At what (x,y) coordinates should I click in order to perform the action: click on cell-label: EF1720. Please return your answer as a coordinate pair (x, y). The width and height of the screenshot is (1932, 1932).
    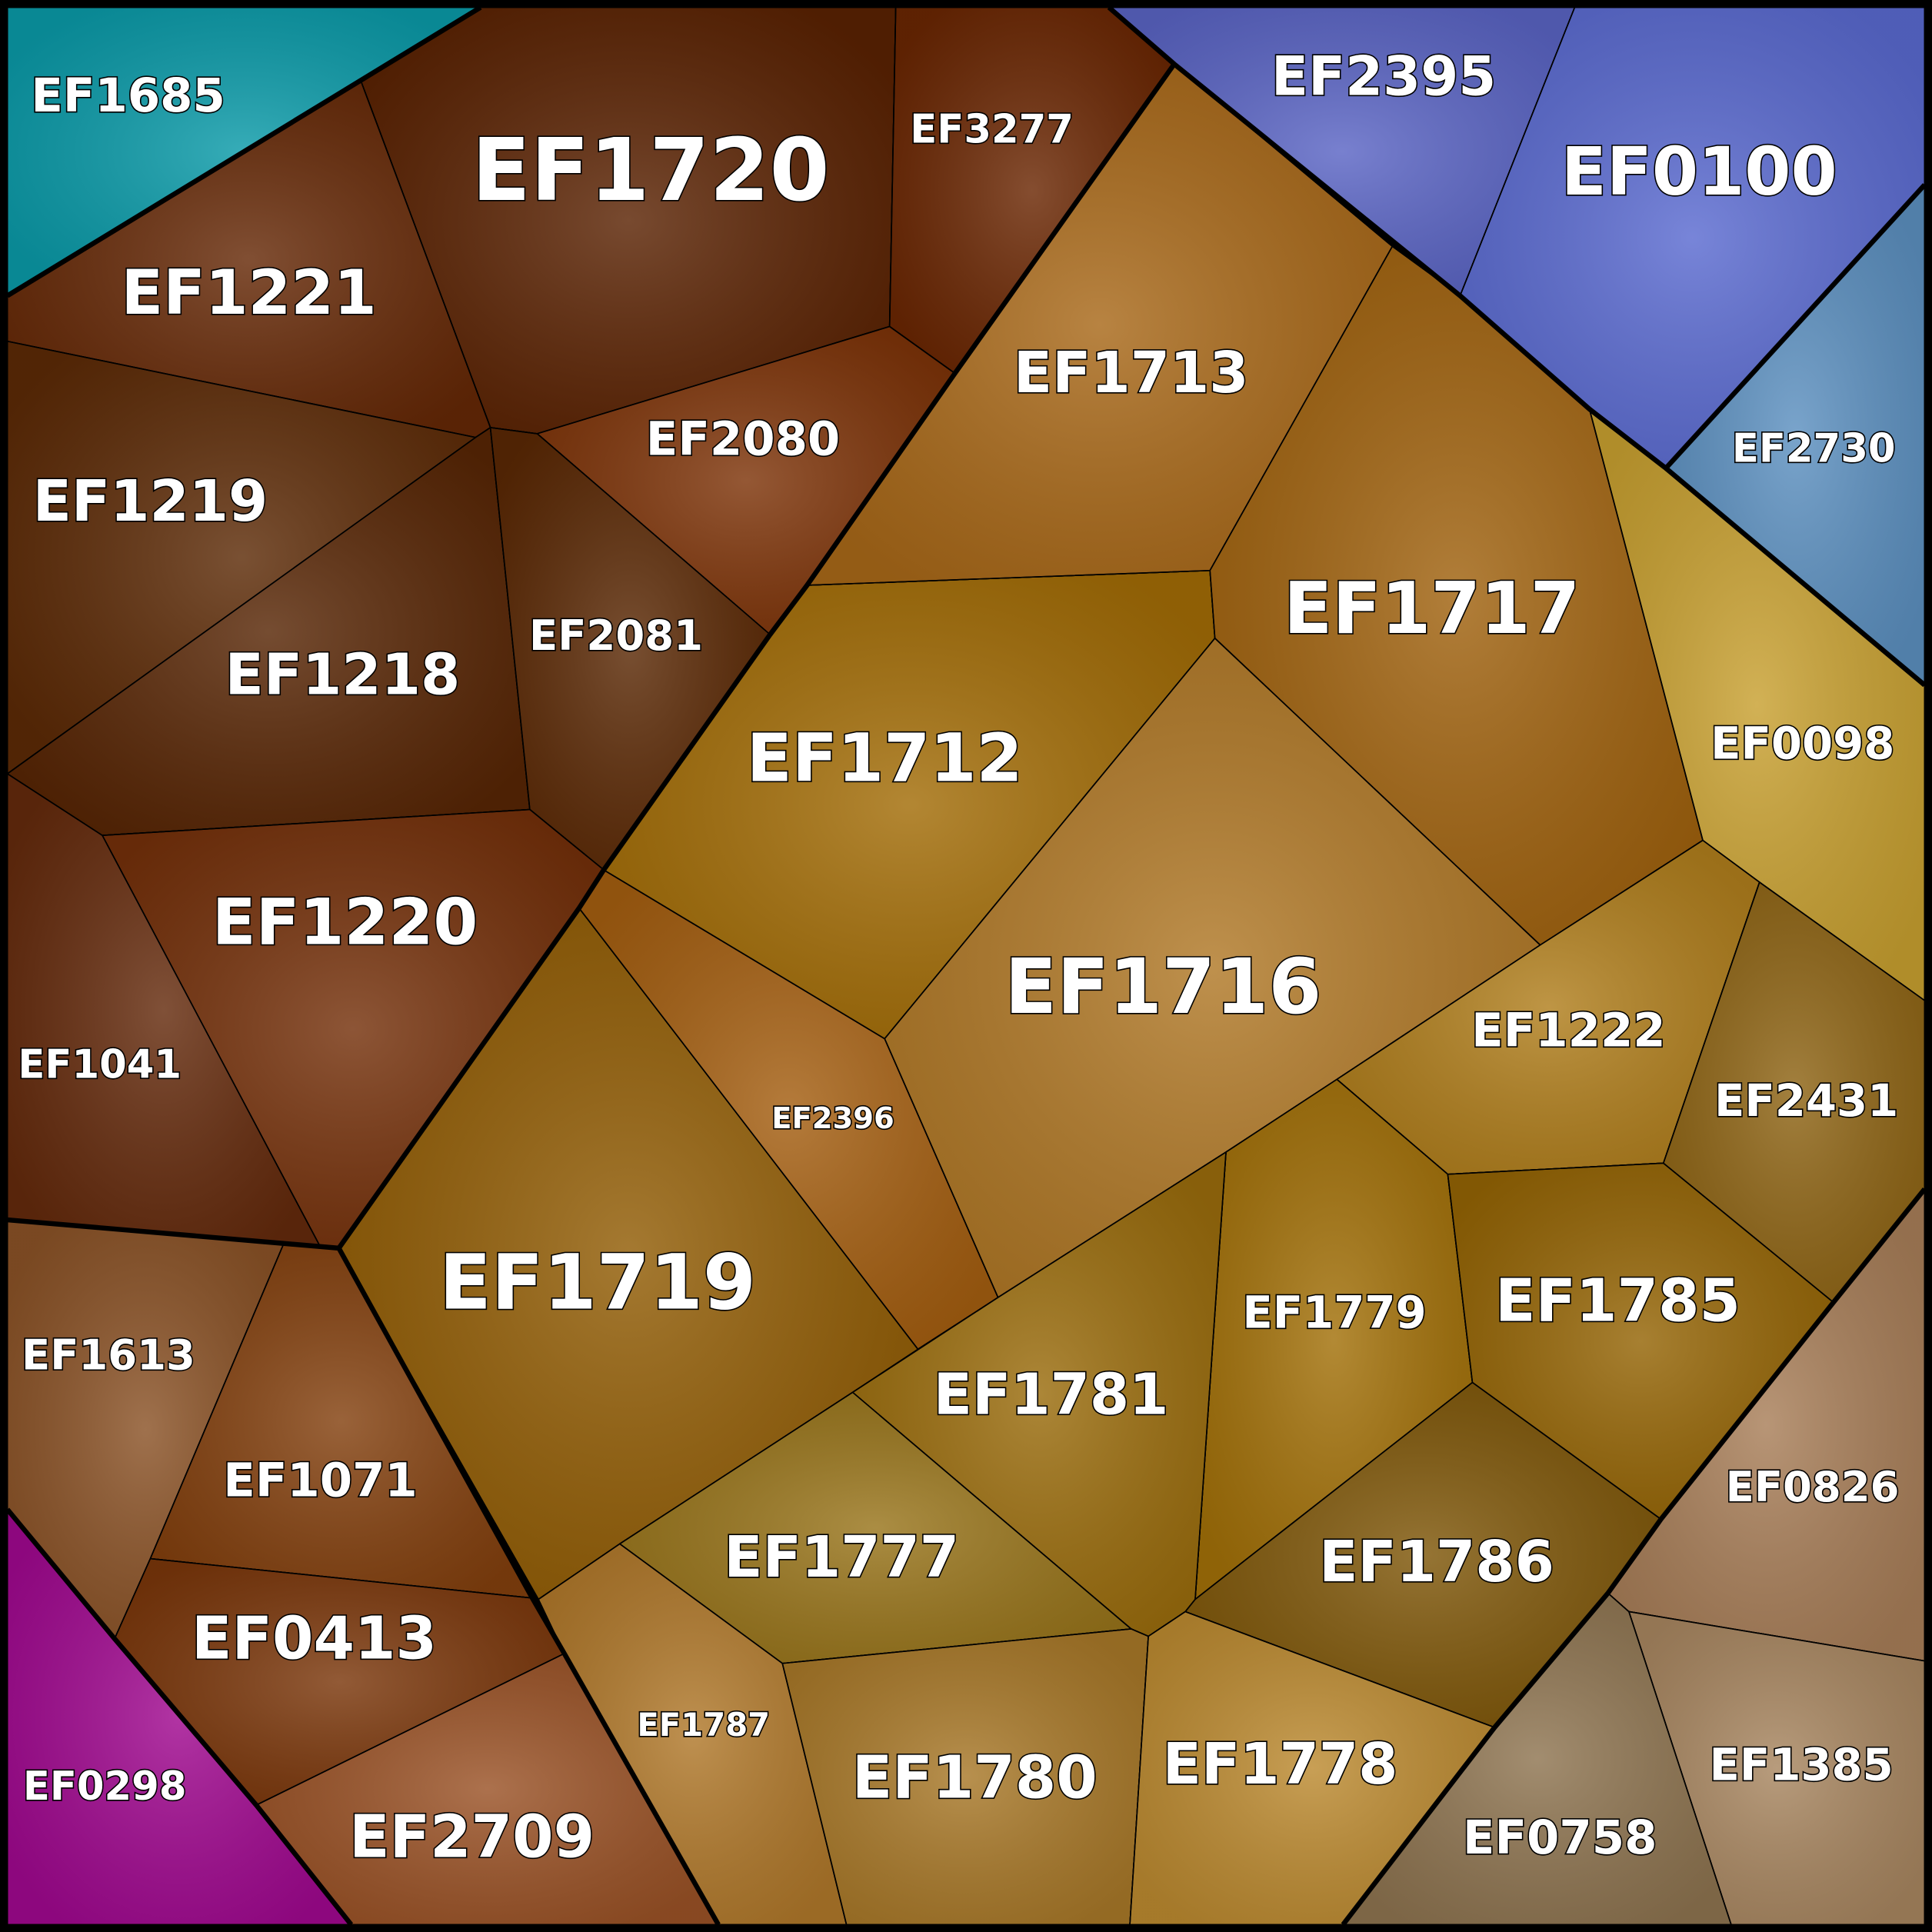
    Looking at the image, I should click on (650, 171).